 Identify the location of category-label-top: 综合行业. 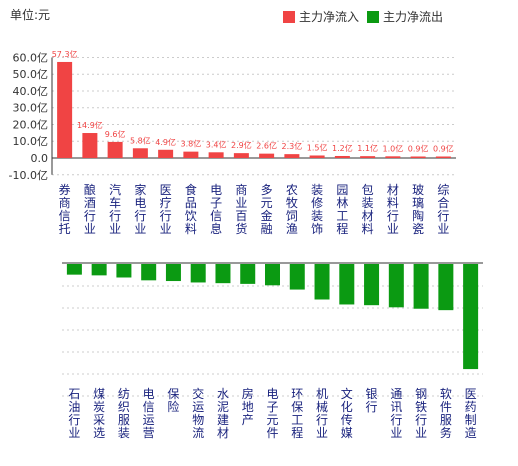
(443, 209).